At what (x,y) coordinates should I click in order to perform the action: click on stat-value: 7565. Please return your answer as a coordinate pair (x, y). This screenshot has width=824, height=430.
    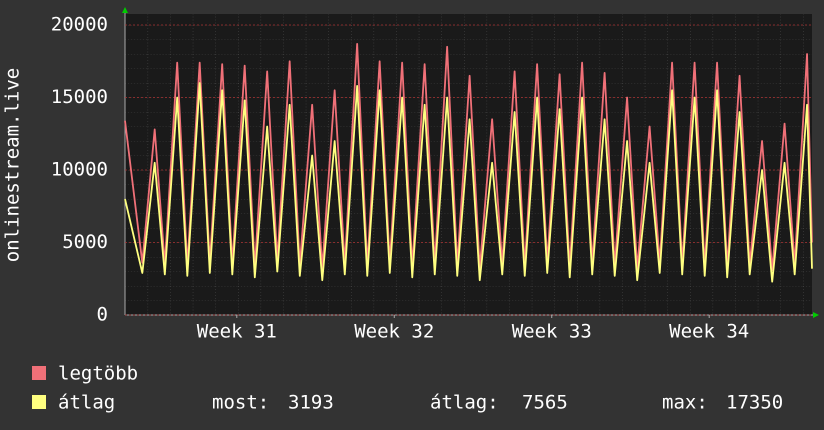
    Looking at the image, I should click on (545, 403).